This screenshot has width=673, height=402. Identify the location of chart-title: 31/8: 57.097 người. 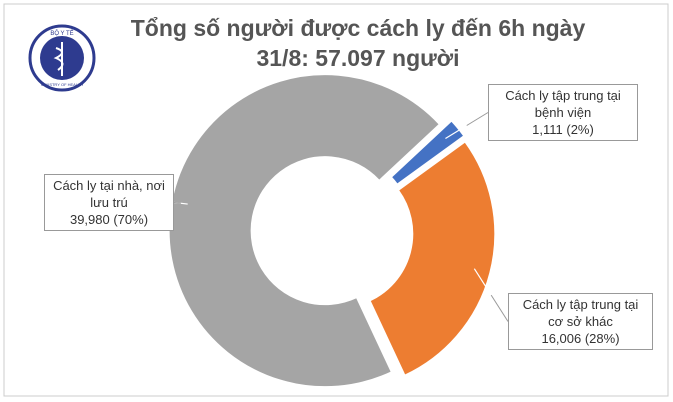
(357, 58).